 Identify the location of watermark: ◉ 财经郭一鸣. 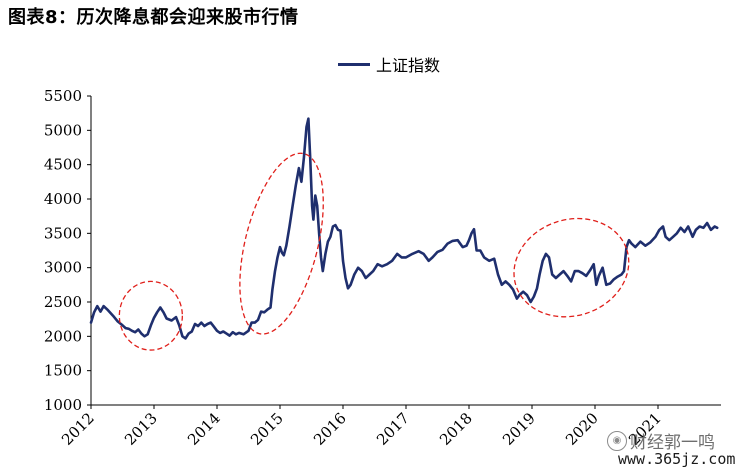
(661, 440).